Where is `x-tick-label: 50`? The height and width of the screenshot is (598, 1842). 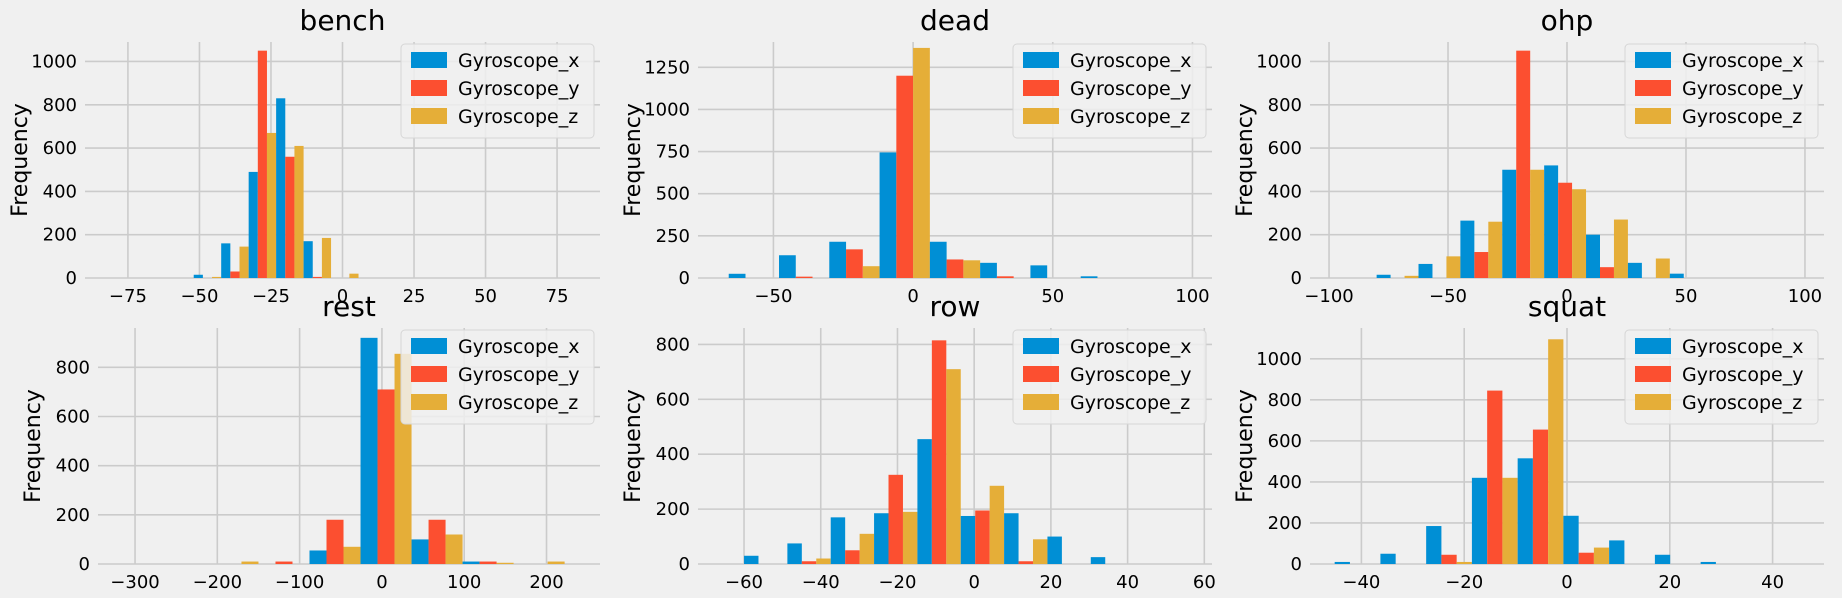
x-tick-label: 50 is located at coordinates (1686, 296).